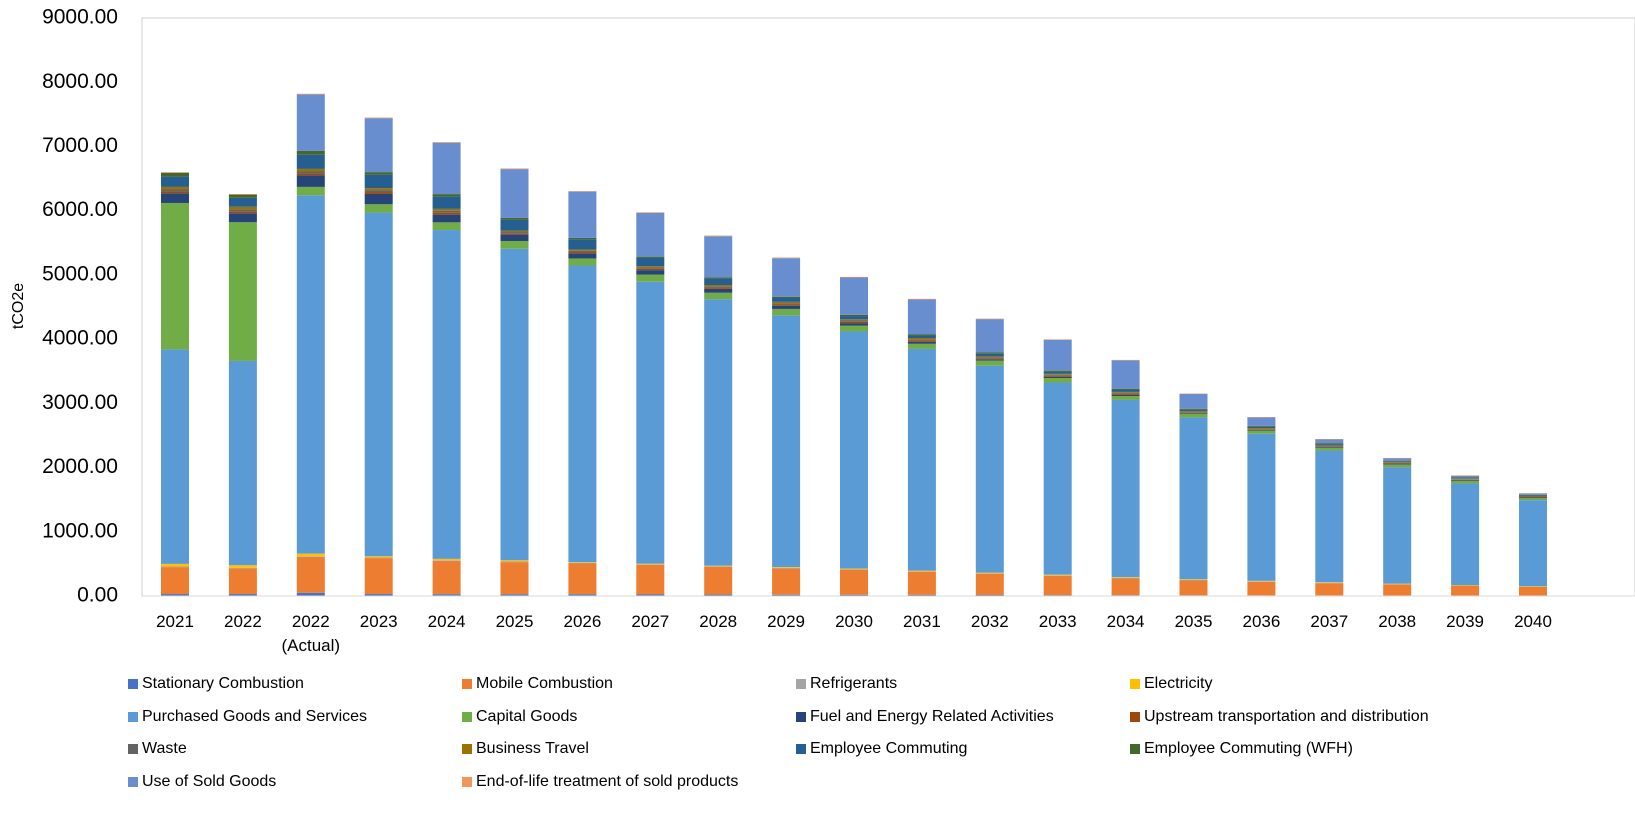 This screenshot has width=1635, height=832. Describe the element at coordinates (1533, 621) in the screenshot. I see `x-tick-label: 2040` at that location.